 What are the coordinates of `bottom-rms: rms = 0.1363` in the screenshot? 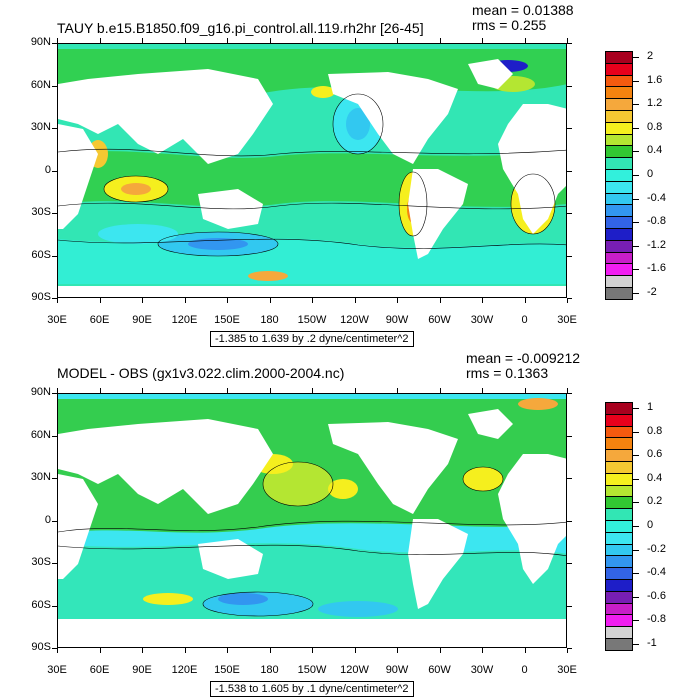 It's located at (507, 373).